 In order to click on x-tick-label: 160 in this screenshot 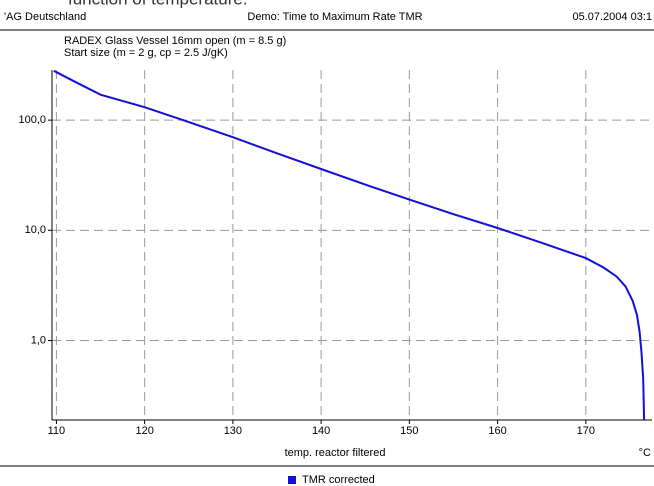, I will do `click(497, 431)`.